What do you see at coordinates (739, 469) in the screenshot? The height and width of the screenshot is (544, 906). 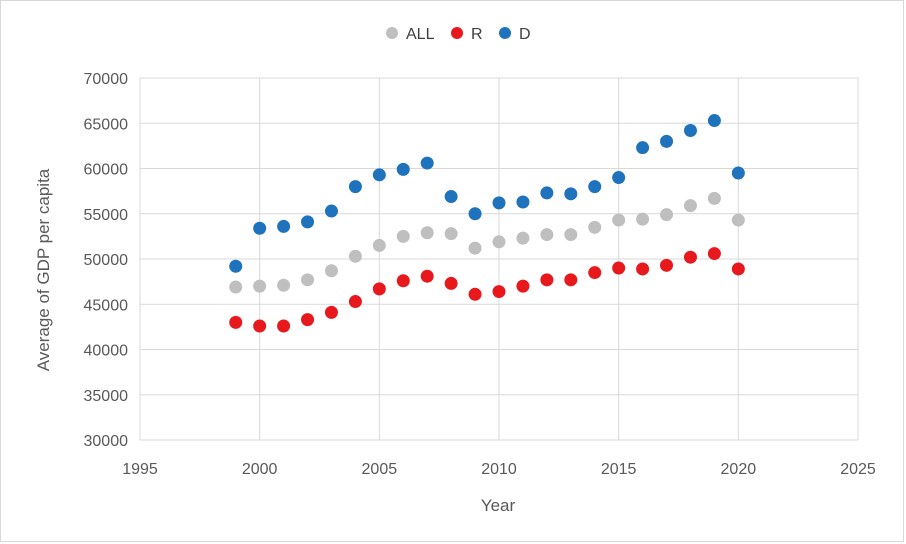 I see `x-tick-label: 2020` at bounding box center [739, 469].